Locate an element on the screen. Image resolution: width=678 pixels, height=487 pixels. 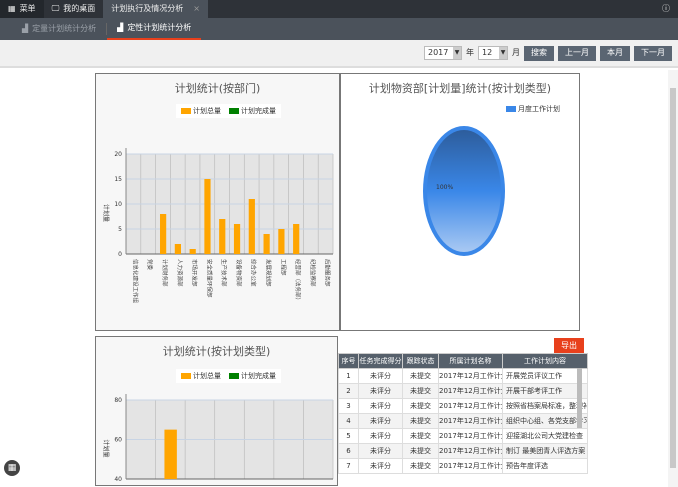
chevron-down-icon: ▼ is located at coordinates (457, 53).